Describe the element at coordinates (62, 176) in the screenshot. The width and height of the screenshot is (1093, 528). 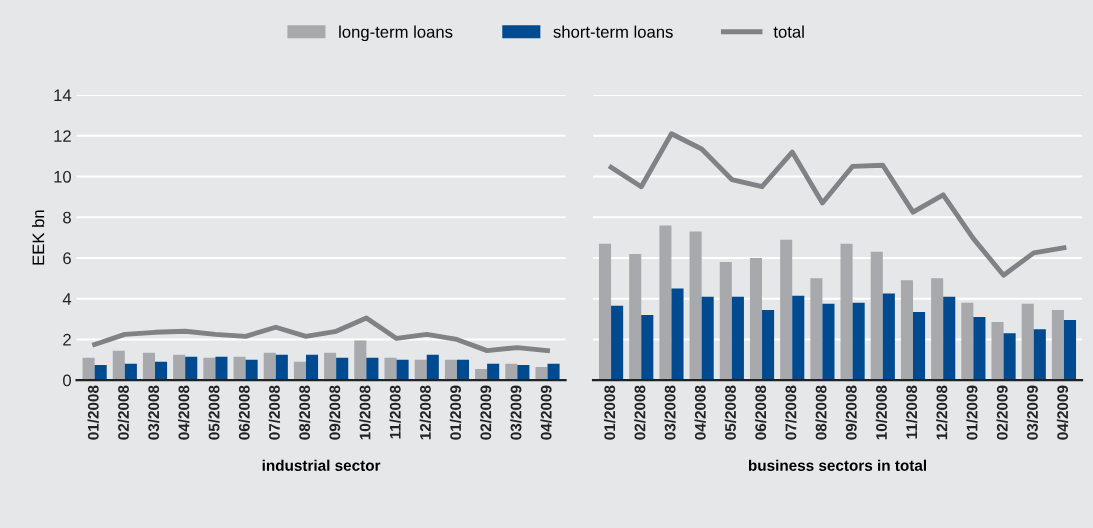
I see `y-tick-label: 10` at that location.